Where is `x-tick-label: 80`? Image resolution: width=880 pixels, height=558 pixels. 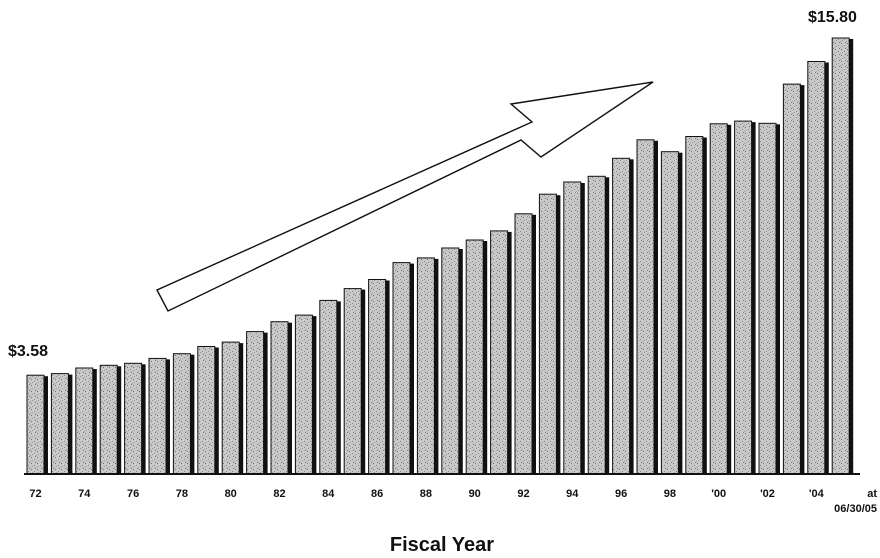 x-tick-label: 80 is located at coordinates (231, 494).